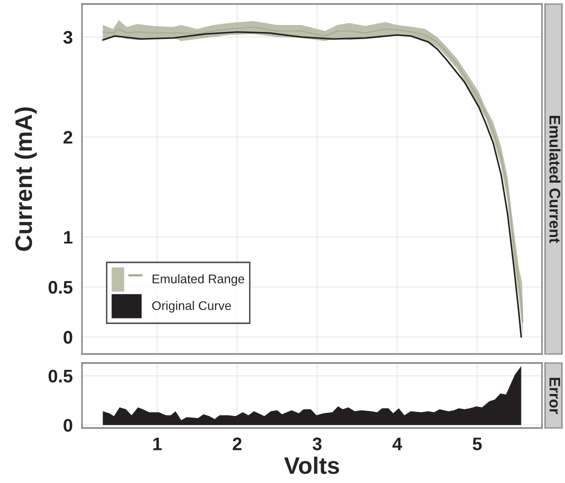 The width and height of the screenshot is (565, 483). What do you see at coordinates (198, 280) in the screenshot?
I see `legend-label: Emulated Range` at bounding box center [198, 280].